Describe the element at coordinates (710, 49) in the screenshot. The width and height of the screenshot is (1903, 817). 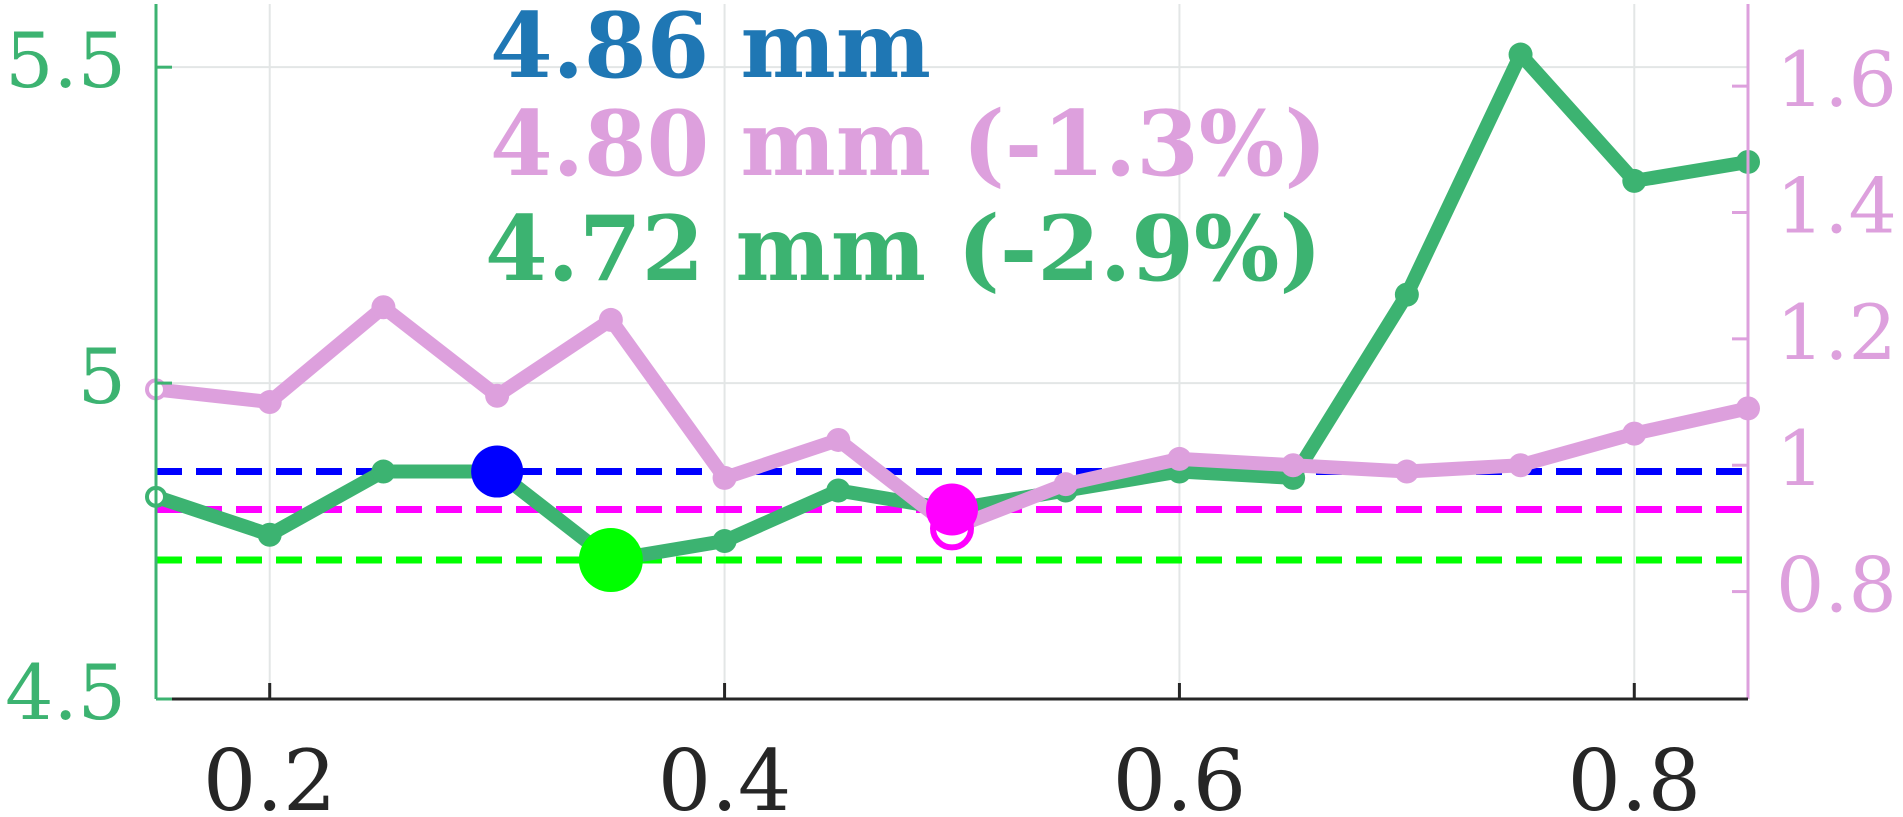
I see `annotation-blue: 4.86 mm` at that location.